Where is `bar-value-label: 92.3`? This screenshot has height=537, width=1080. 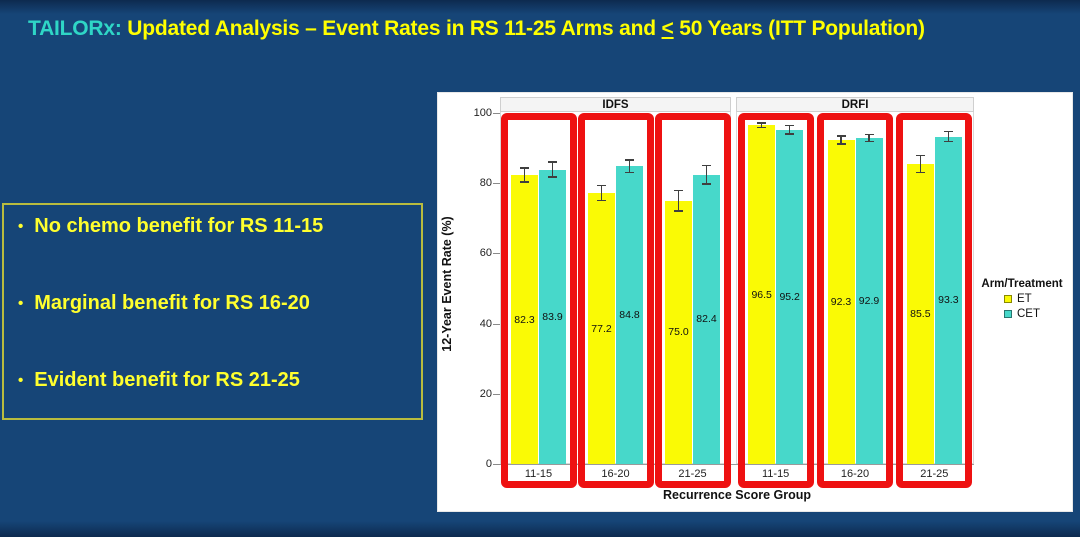 bar-value-label: 92.3 is located at coordinates (841, 302).